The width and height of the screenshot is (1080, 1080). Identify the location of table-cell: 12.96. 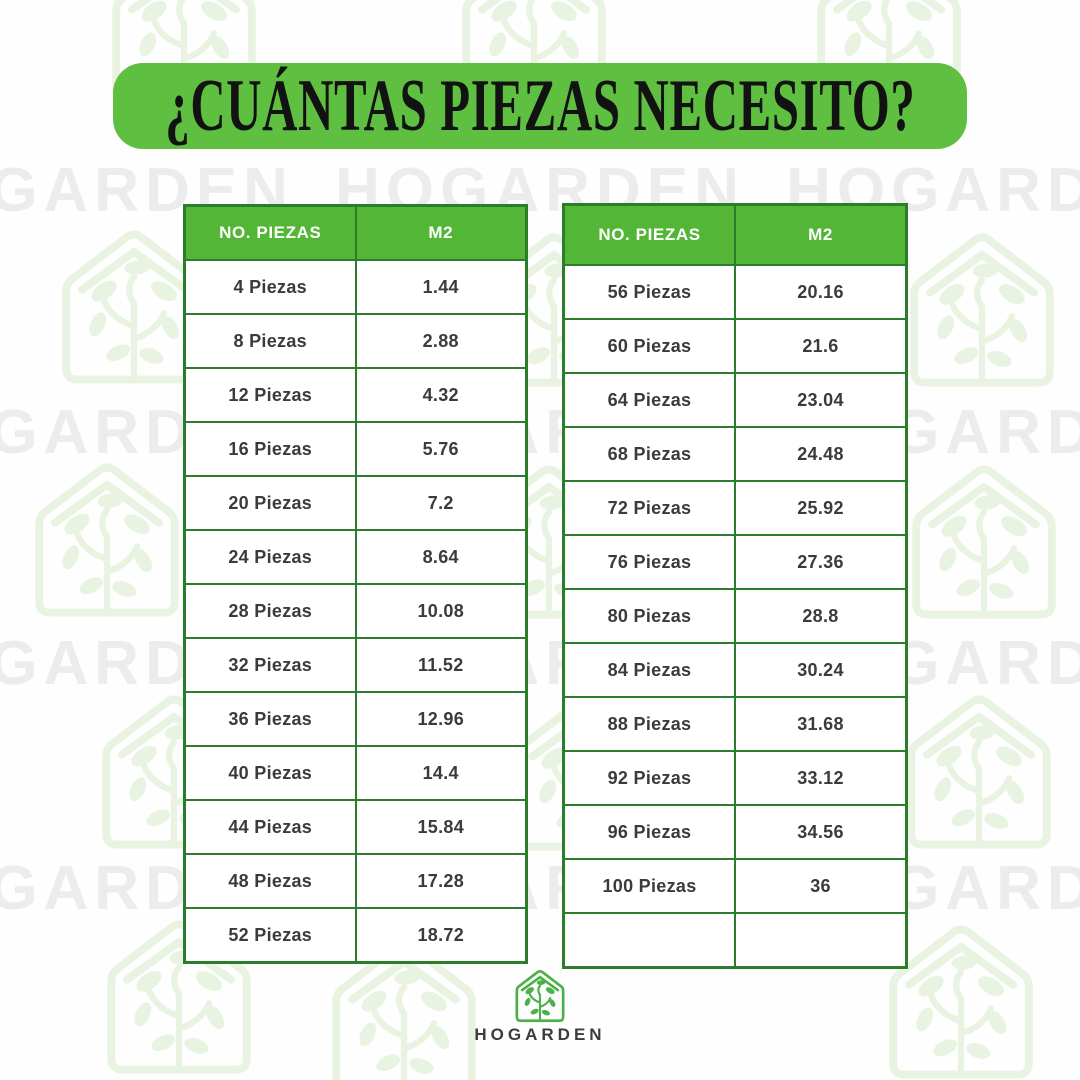
(440, 719).